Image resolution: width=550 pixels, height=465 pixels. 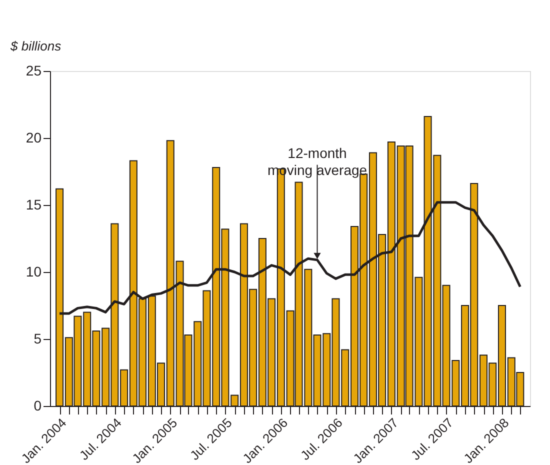 What do you see at coordinates (34, 204) in the screenshot?
I see `y-tick-label: 15` at bounding box center [34, 204].